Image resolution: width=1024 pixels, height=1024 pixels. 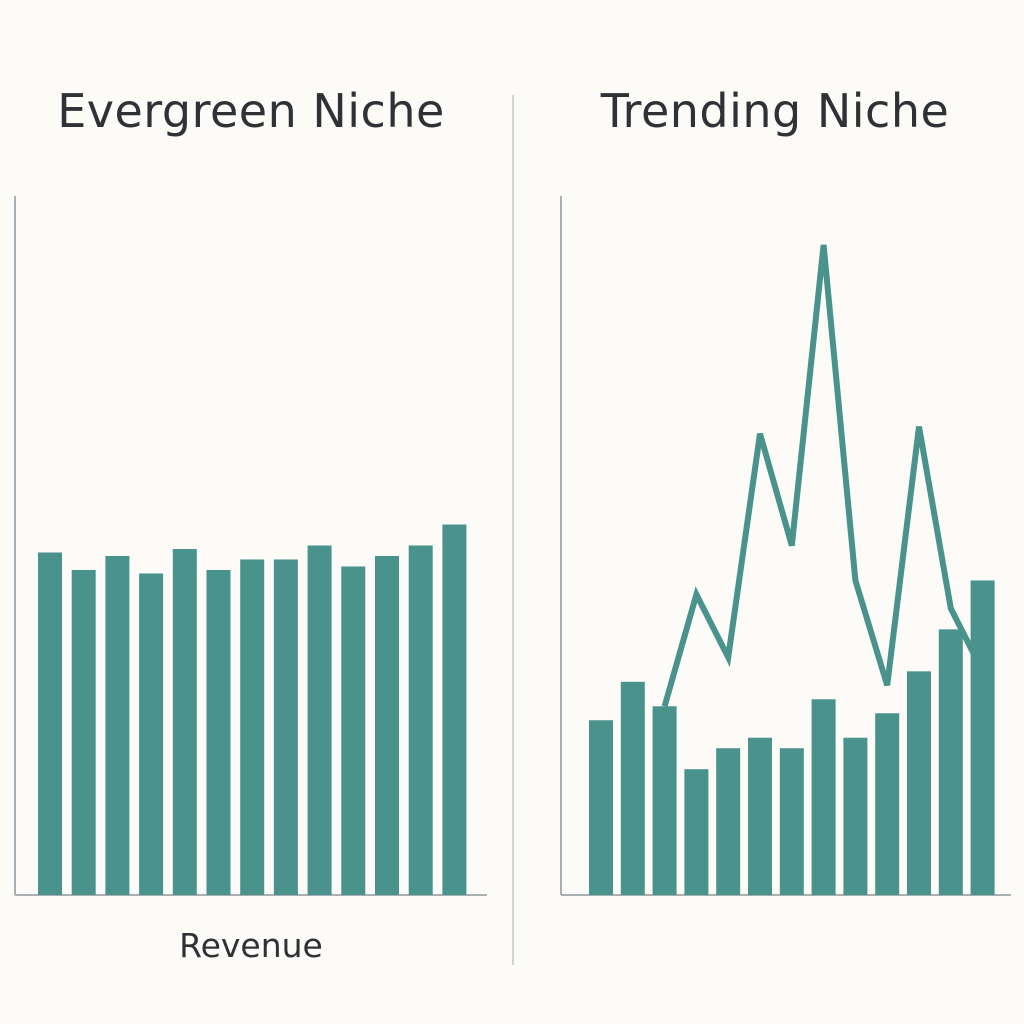 I want to click on trending-chart-title: Trending Niche, so click(x=775, y=111).